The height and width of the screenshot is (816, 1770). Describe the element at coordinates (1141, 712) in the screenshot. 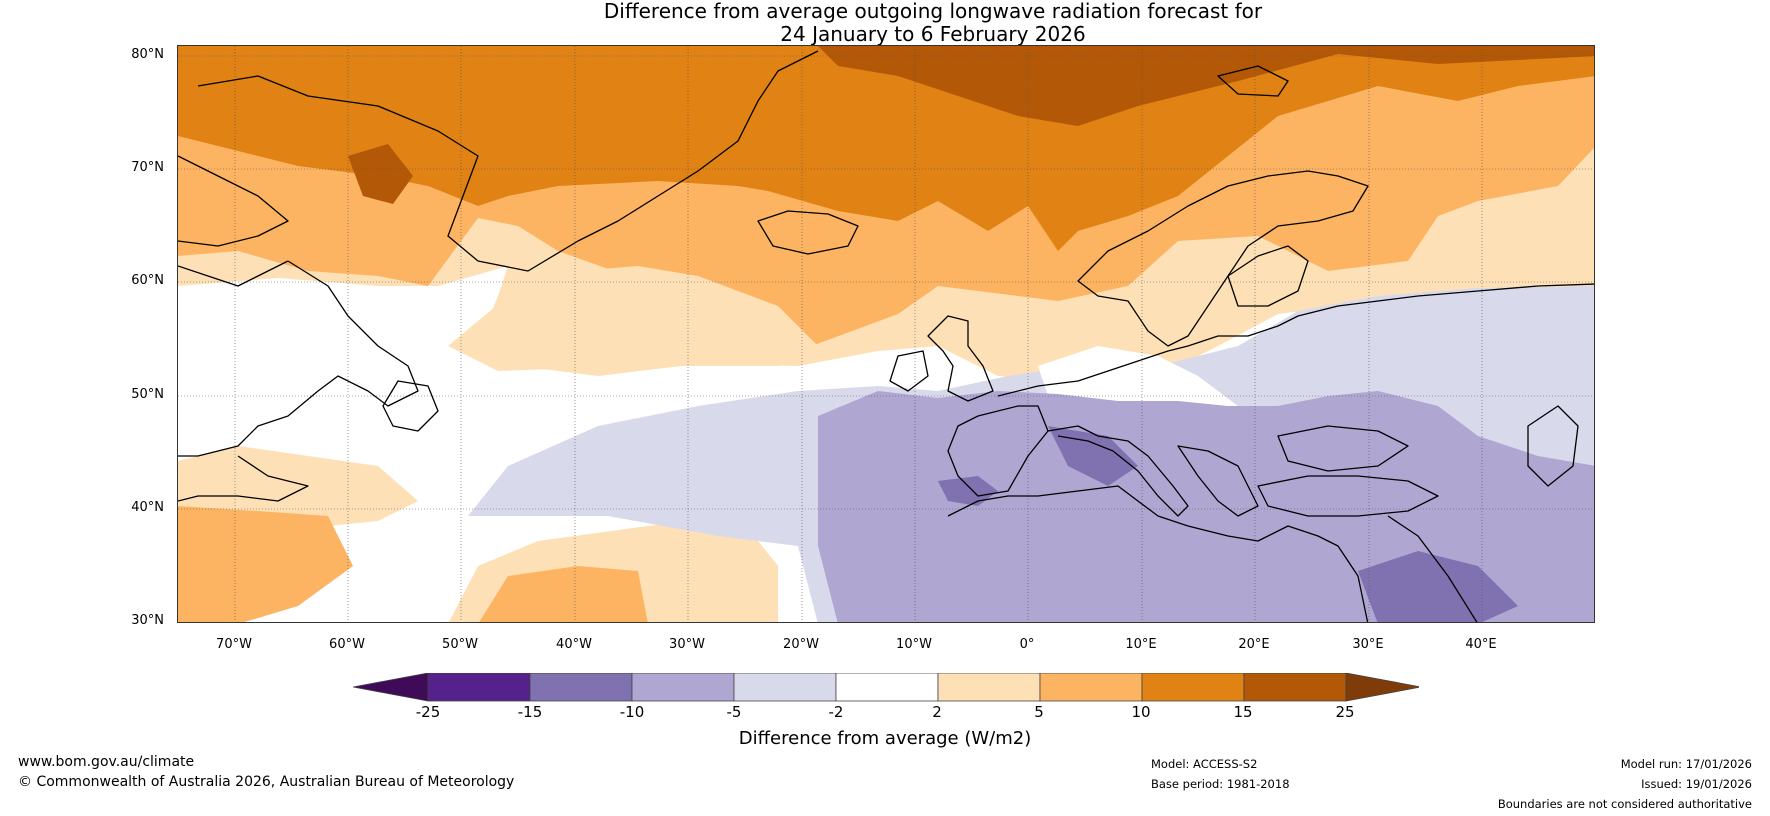

I see `colorbar-tick: 10` at that location.